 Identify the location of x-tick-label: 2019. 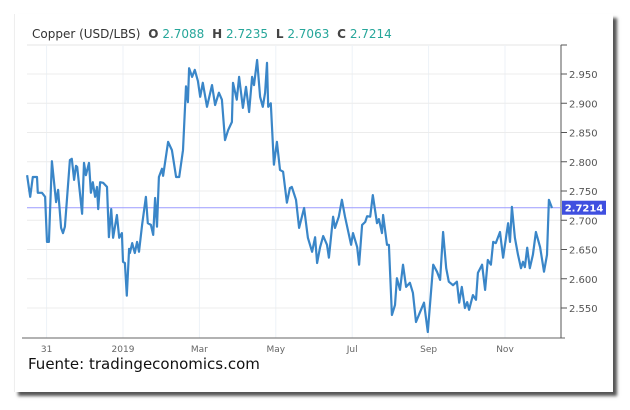
(123, 350).